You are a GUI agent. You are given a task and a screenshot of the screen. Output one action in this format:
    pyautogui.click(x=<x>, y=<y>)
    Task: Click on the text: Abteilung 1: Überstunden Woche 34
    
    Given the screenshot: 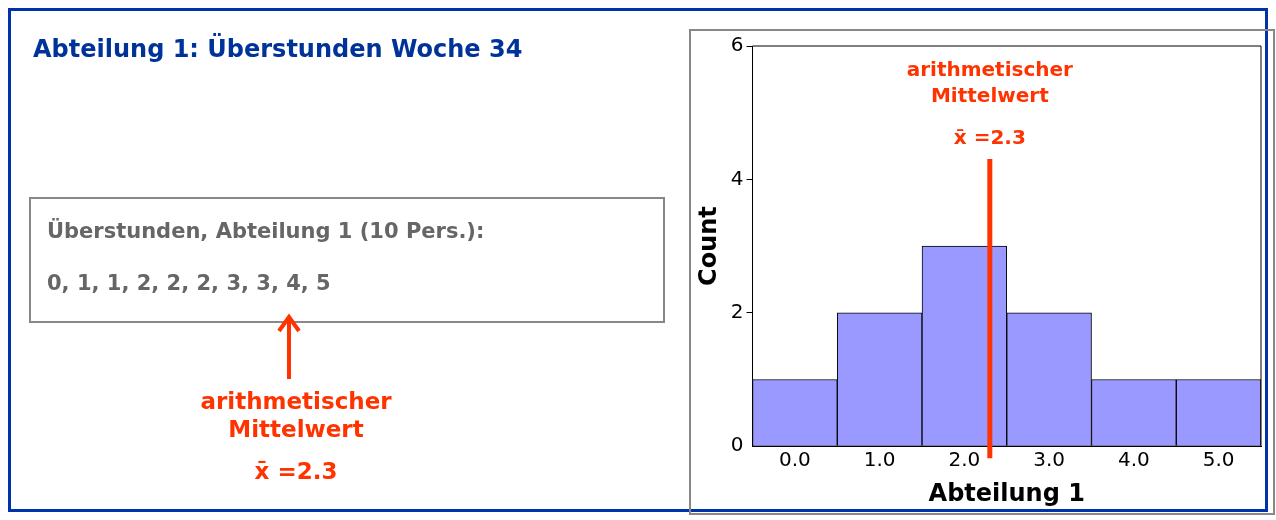 What is the action you would take?
    pyautogui.click(x=278, y=49)
    